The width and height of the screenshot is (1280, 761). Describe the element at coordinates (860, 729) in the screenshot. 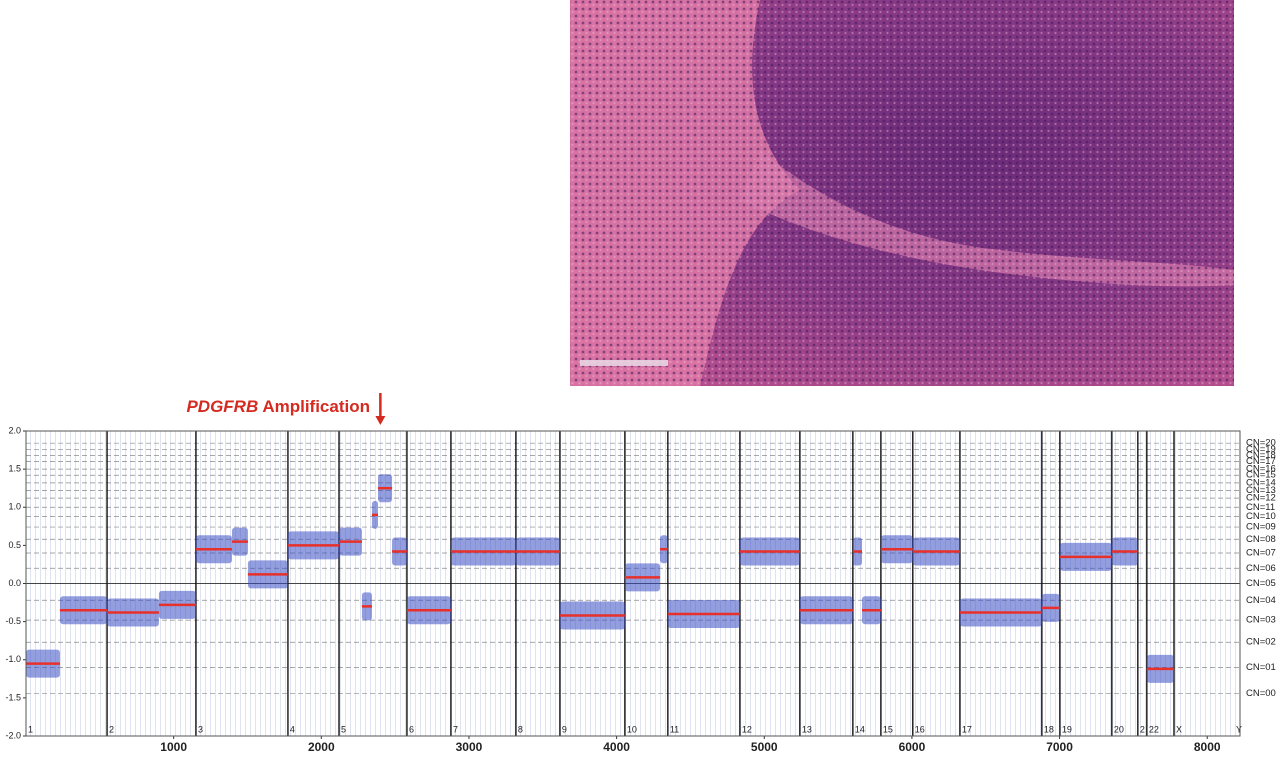

I see `chromosome-label: 14` at that location.